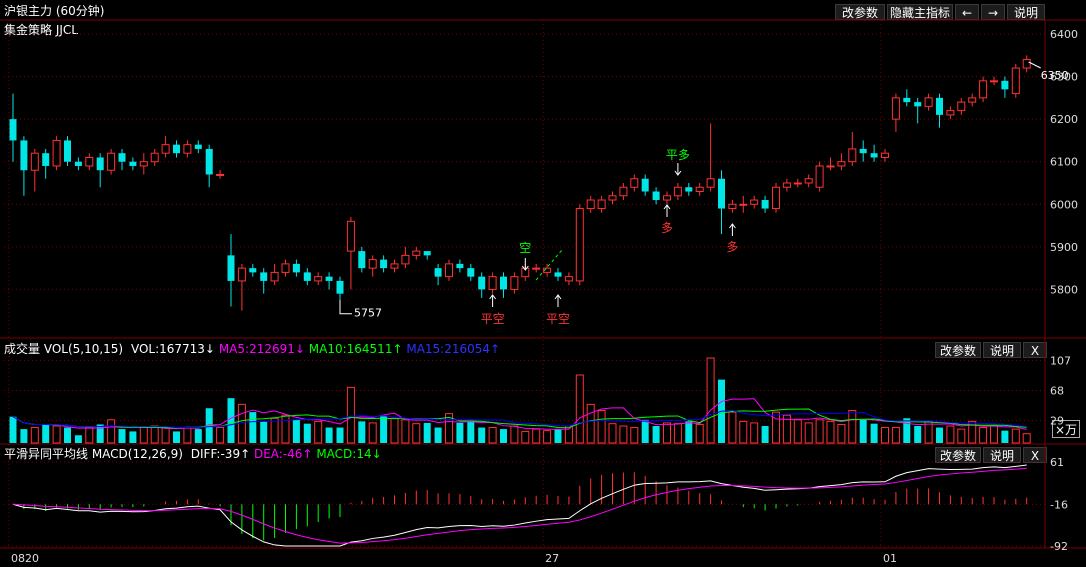 This screenshot has height=567, width=1086. What do you see at coordinates (1064, 77) in the screenshot?
I see `price-tick-label: 6300` at bounding box center [1064, 77].